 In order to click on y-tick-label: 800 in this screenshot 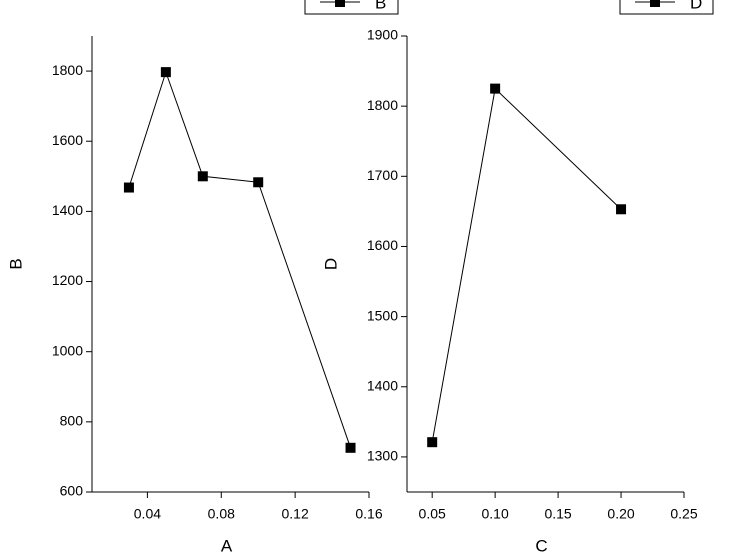, I will do `click(72, 421)`.